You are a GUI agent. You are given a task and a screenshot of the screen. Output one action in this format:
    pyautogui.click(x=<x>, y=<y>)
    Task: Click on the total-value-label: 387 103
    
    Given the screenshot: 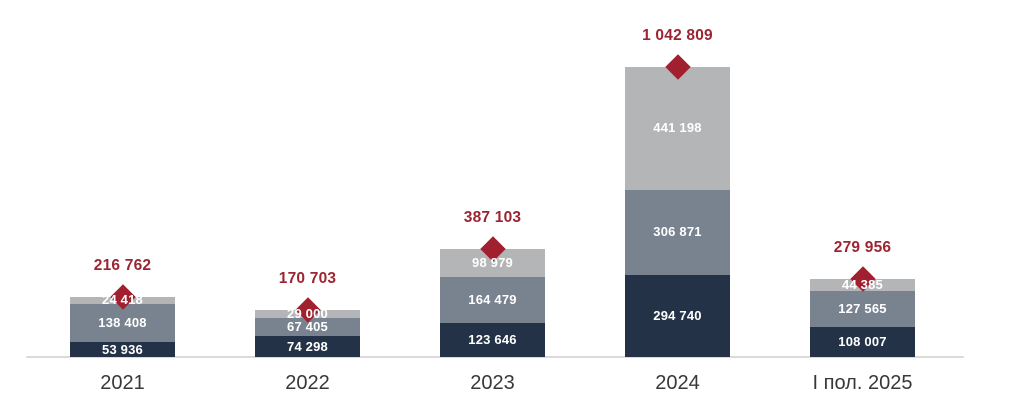 What is the action you would take?
    pyautogui.click(x=492, y=218)
    